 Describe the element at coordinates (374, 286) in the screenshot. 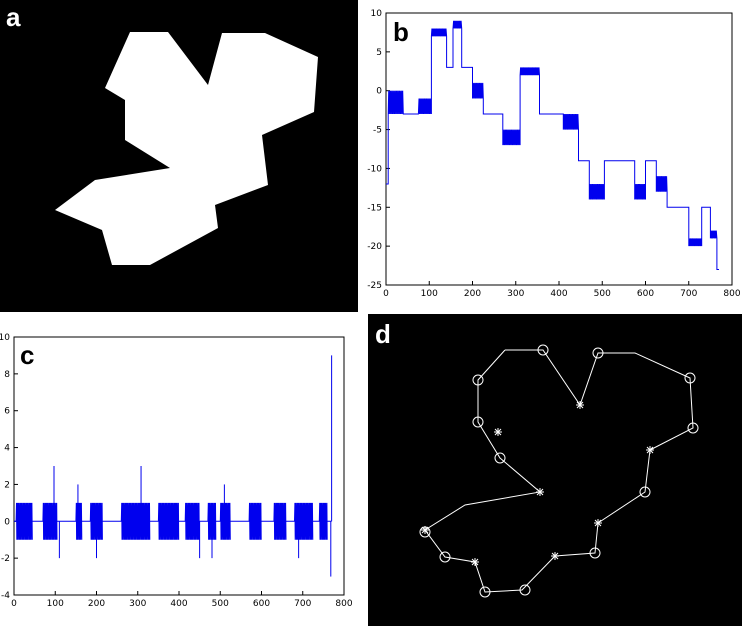

I see `b-ytick-label: -25` at that location.